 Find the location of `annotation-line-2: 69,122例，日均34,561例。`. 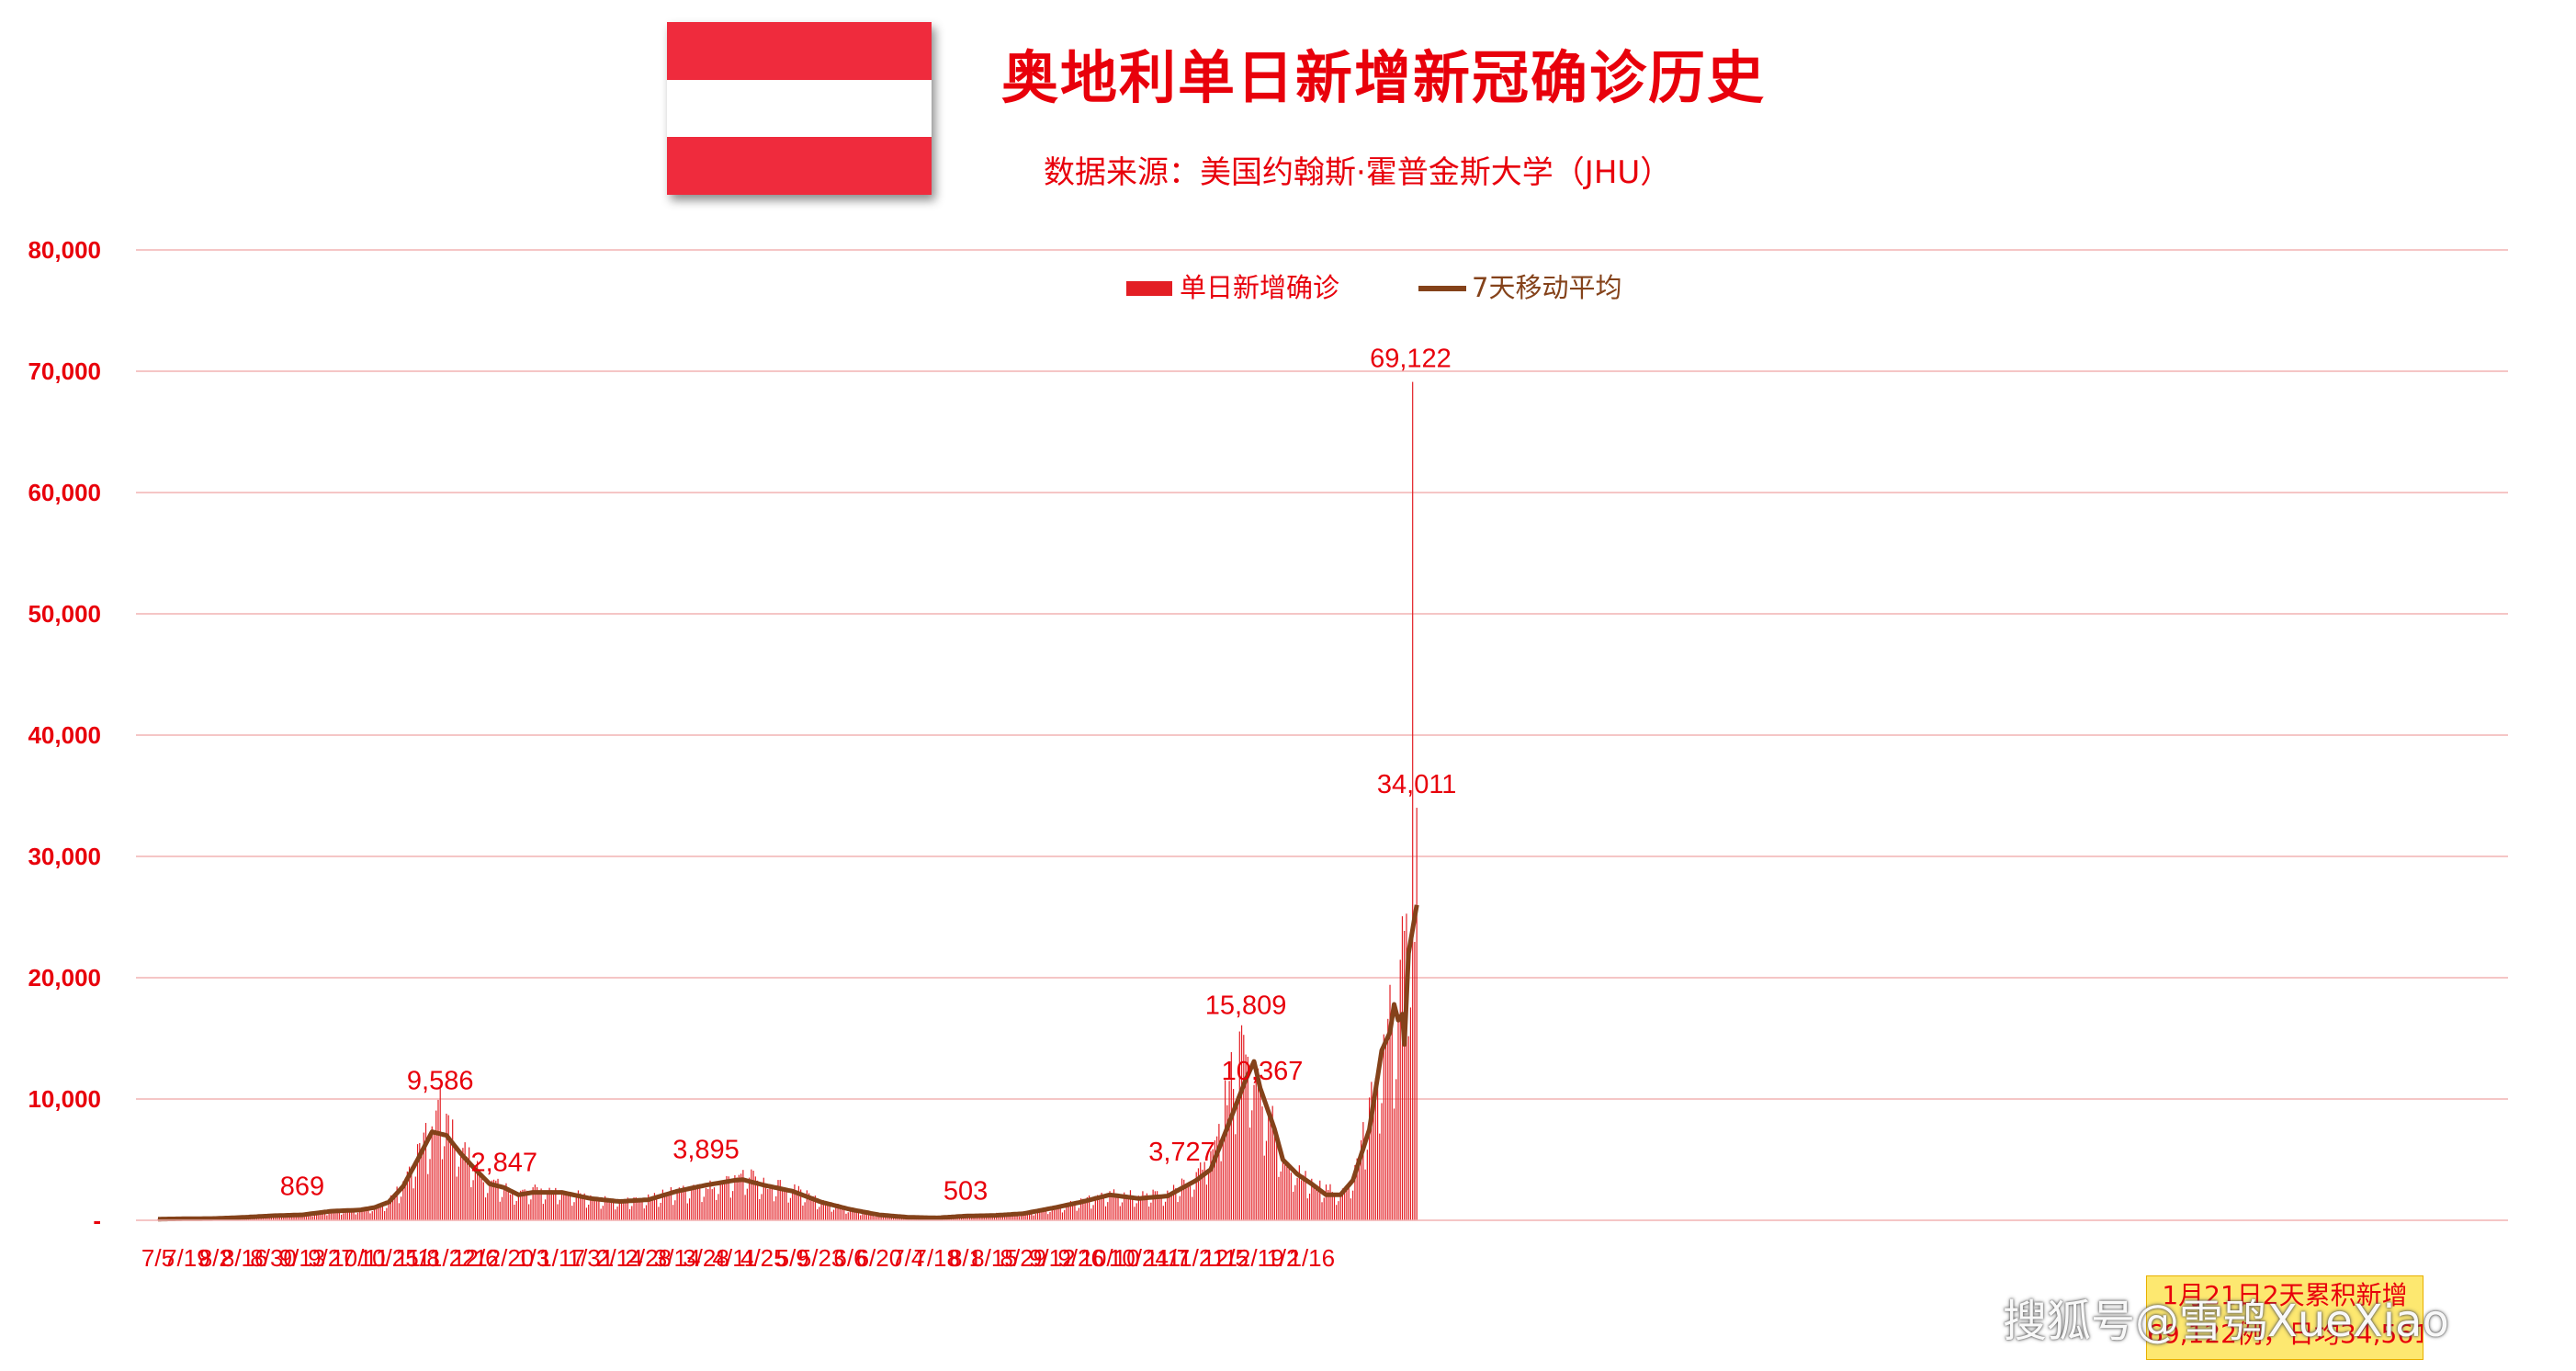

annotation-line-2: 69,122例，日均34,561例。 is located at coordinates (2285, 1334).